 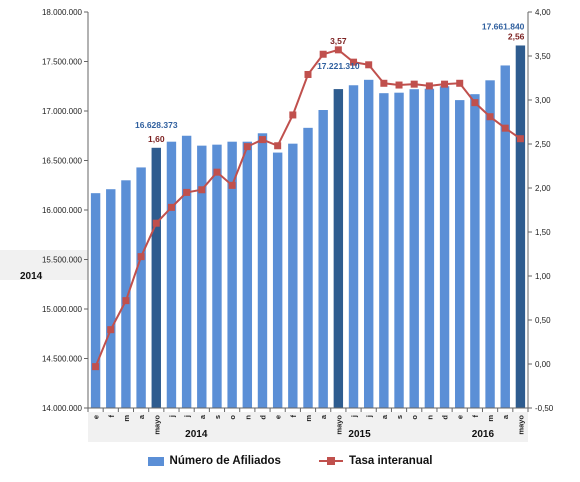 I want to click on category-label-27: a, so click(x=505, y=416).